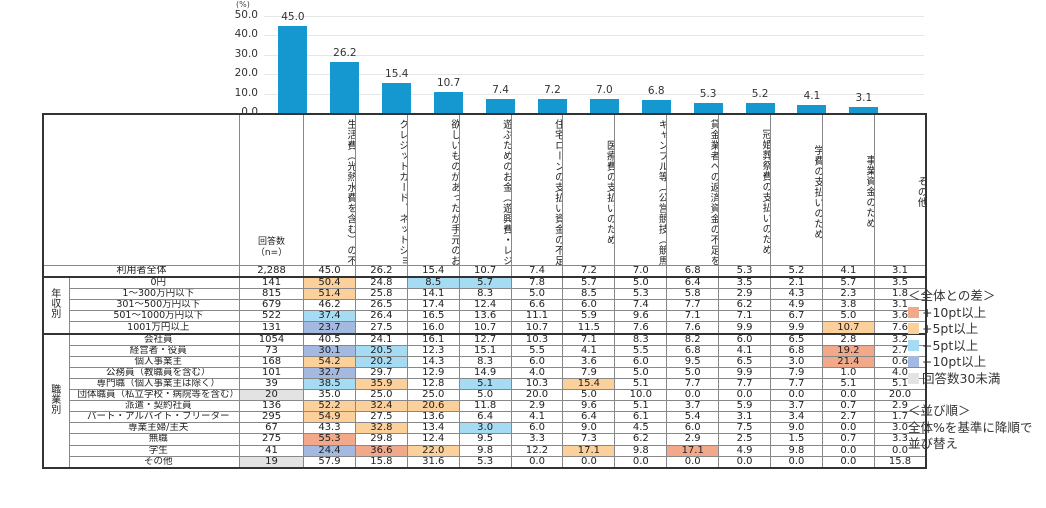  I want to click on data-cell: 10.3, so click(537, 384).